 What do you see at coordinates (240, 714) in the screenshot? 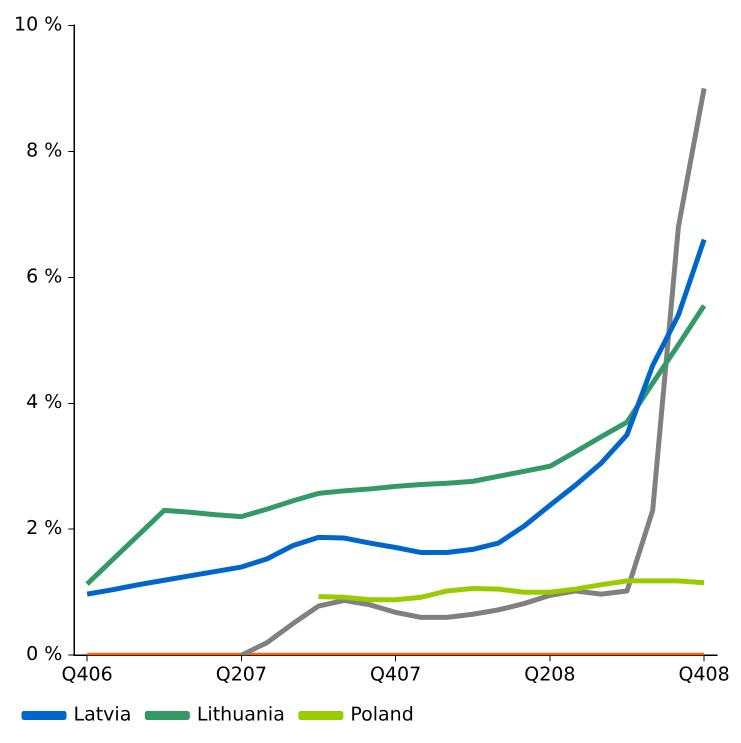
I see `legend-label: Lithuania` at bounding box center [240, 714].